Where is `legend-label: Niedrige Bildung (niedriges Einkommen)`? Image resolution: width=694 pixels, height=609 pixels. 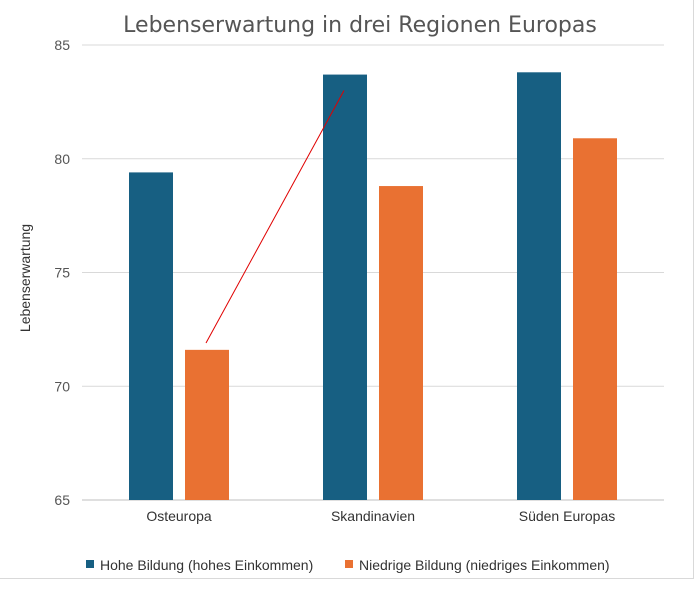
legend-label: Niedrige Bildung (niedriges Einkommen) is located at coordinates (484, 565).